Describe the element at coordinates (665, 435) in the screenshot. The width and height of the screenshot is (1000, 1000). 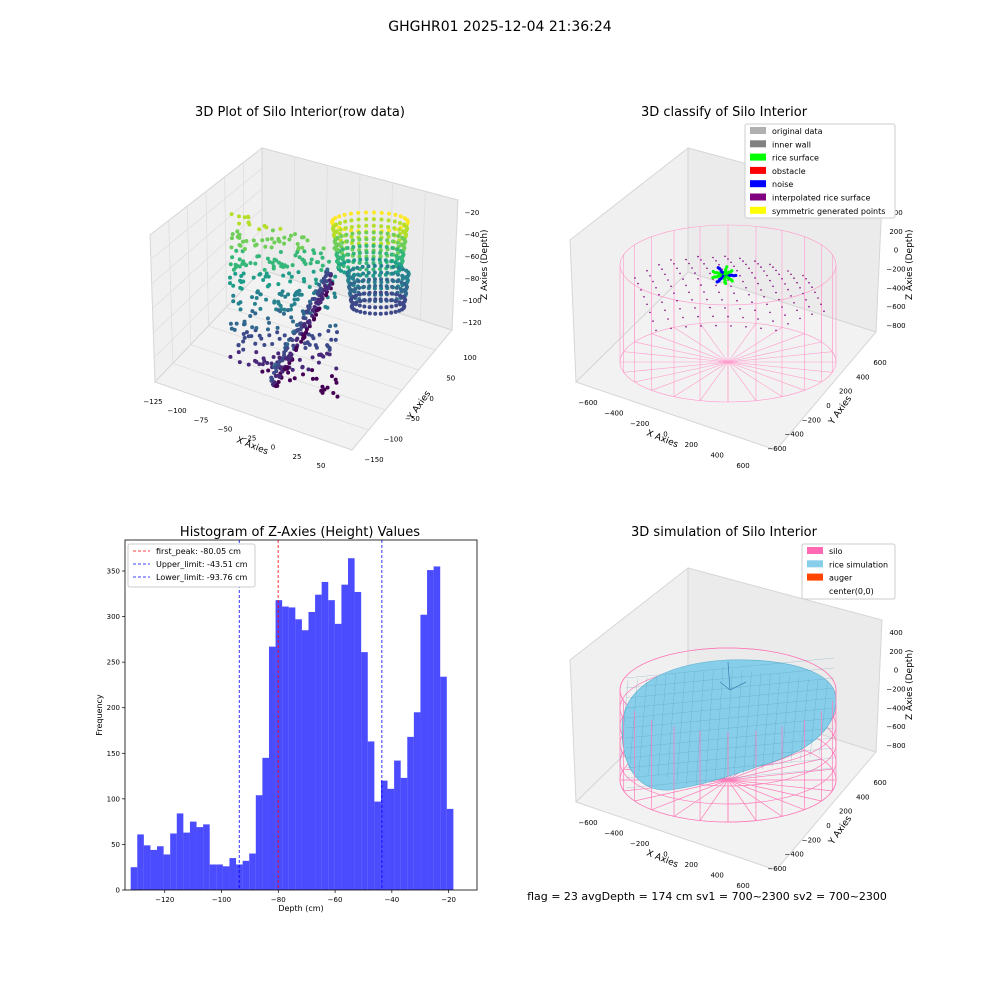
I see `classify-x-tick: 0` at that location.